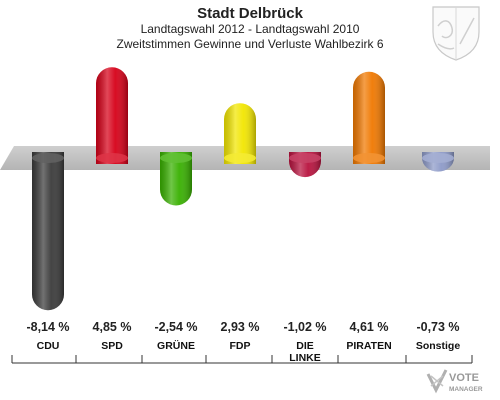 The height and width of the screenshot is (400, 500). Describe the element at coordinates (438, 346) in the screenshot. I see `category-label-sonstige: Sonstige` at that location.